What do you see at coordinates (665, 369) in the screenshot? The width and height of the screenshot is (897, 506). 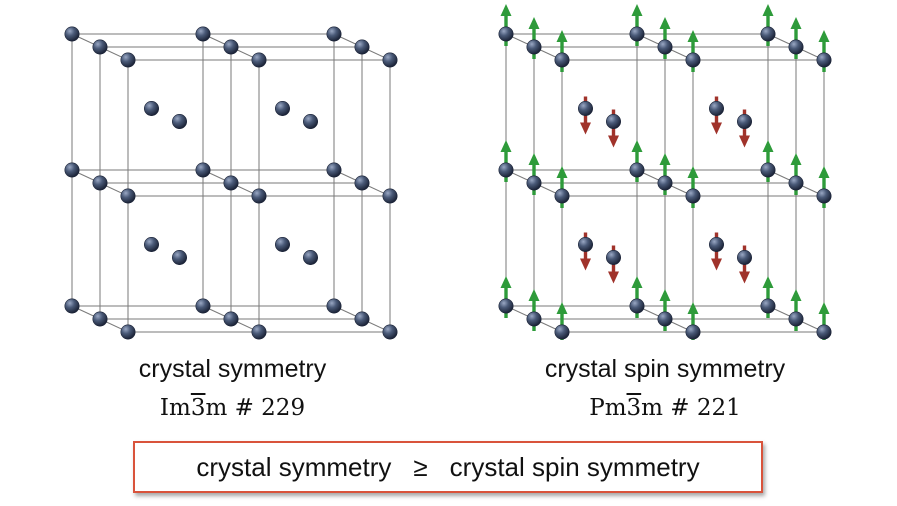 I see `right-caption: crystal spin symmetry` at bounding box center [665, 369].